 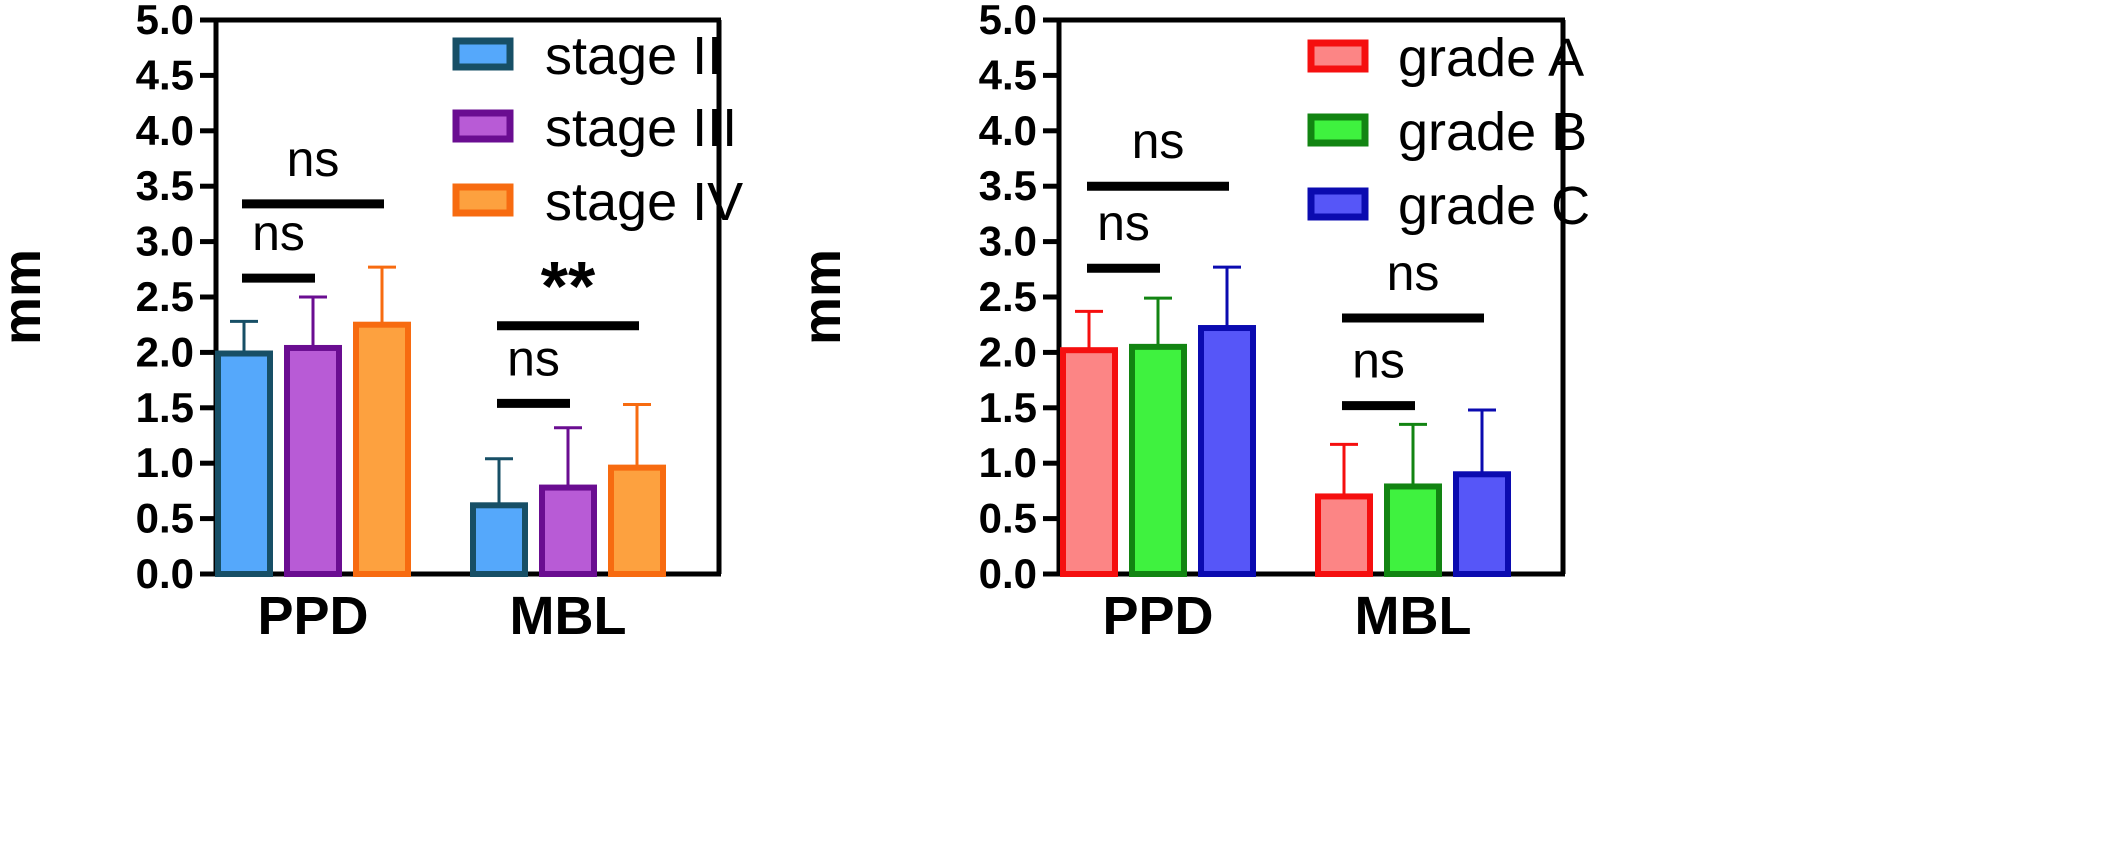 What do you see at coordinates (644, 202) in the screenshot?
I see `legend-label: stage IV` at bounding box center [644, 202].